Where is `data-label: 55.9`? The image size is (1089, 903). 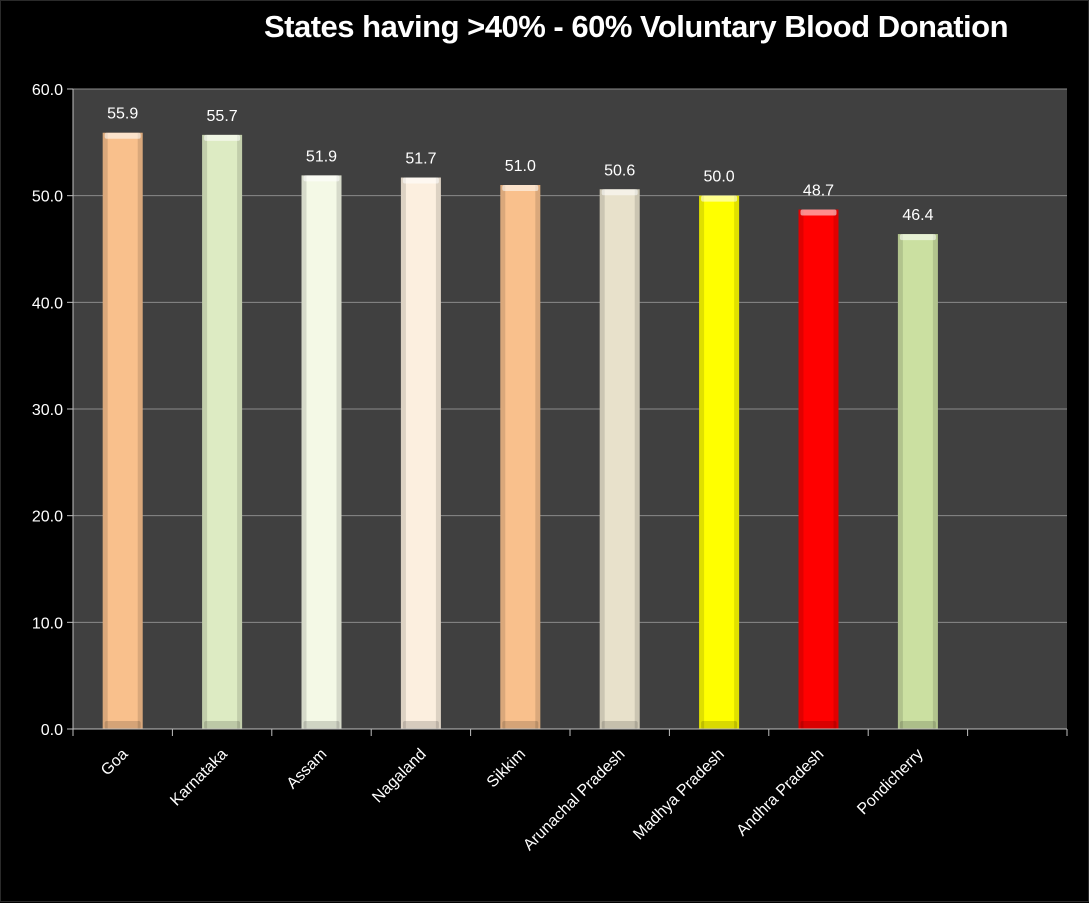
data-label: 55.9 is located at coordinates (122, 114).